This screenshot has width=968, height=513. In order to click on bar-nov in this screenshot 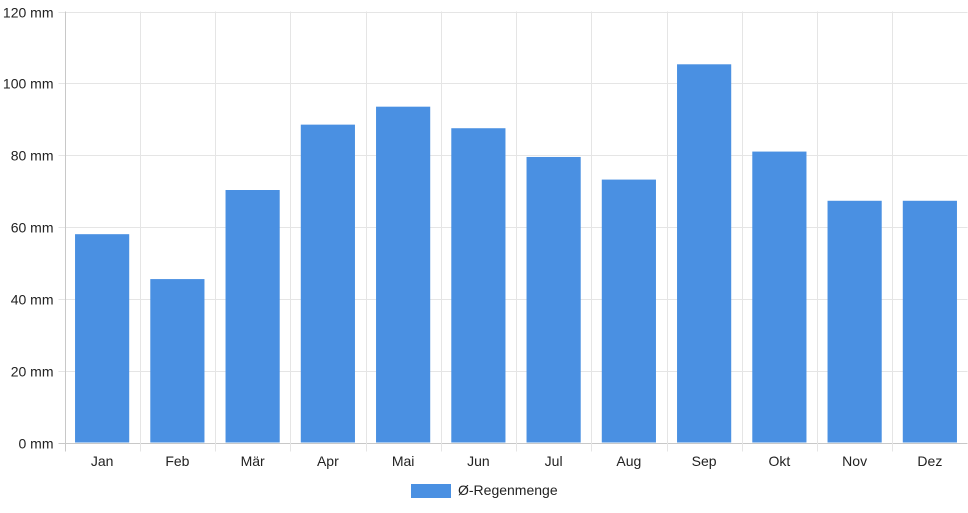, I will do `click(855, 322)`.